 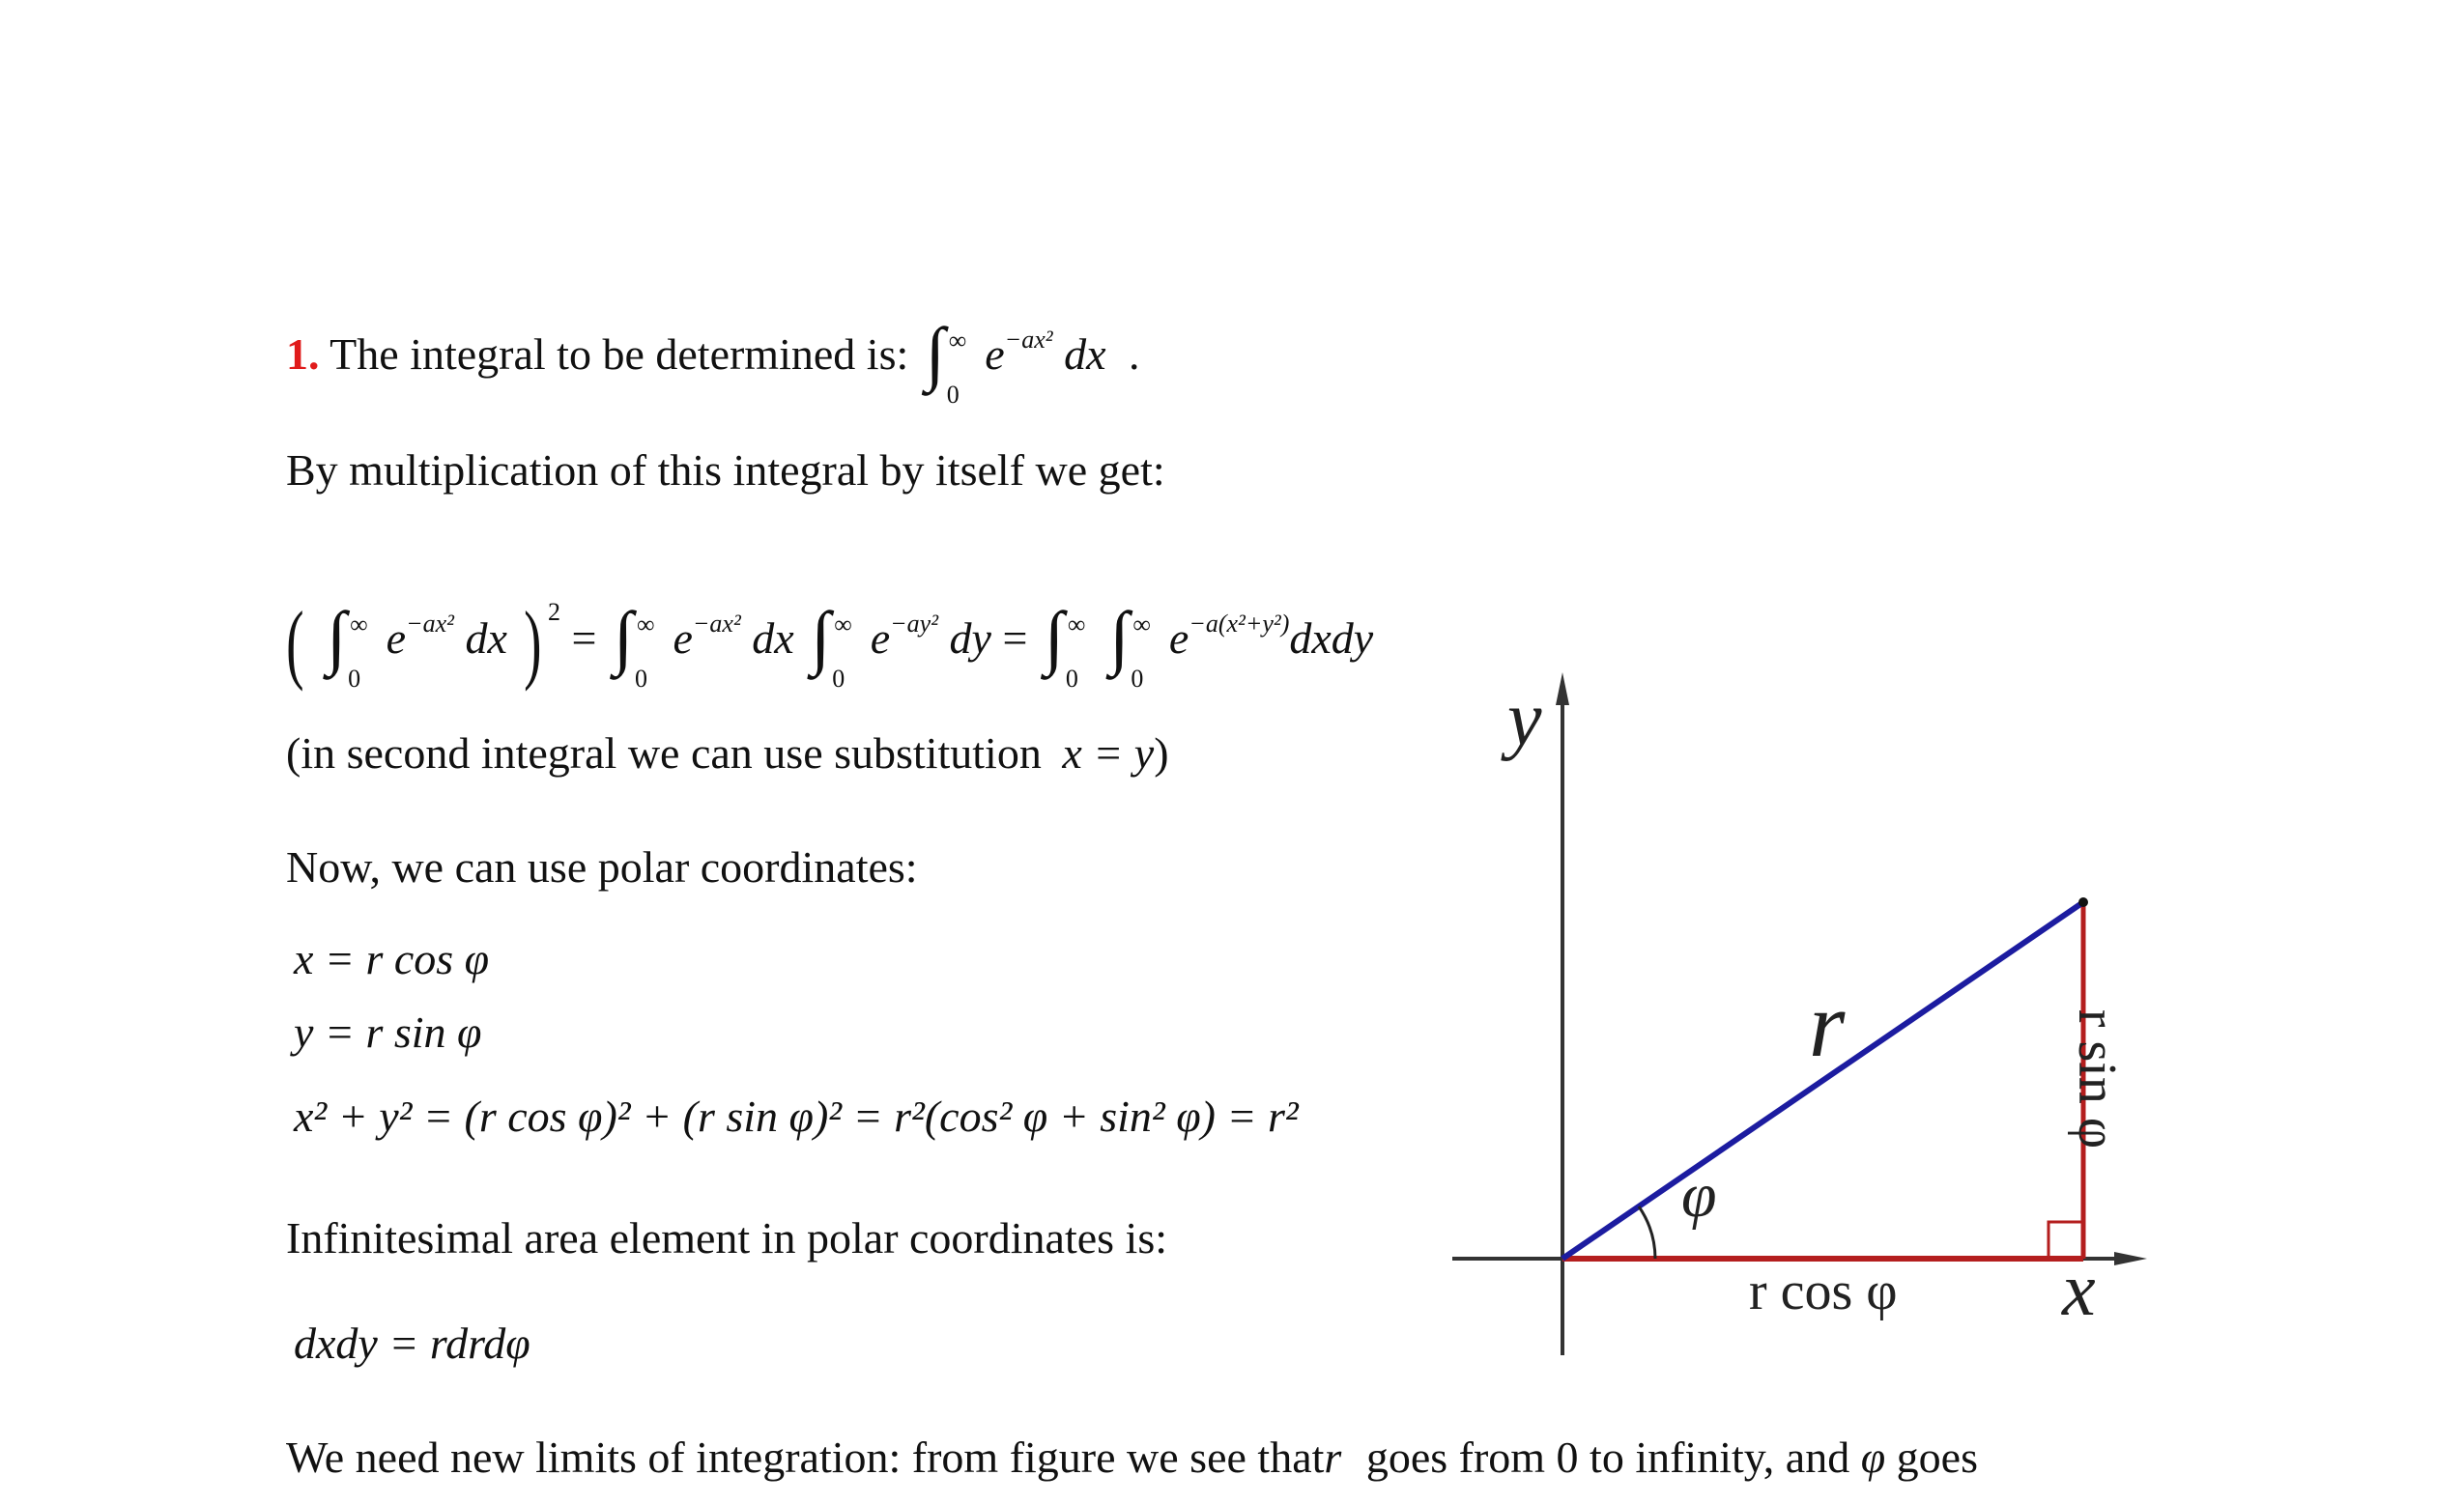 I want to click on angle-label: φ, so click(x=1699, y=1195).